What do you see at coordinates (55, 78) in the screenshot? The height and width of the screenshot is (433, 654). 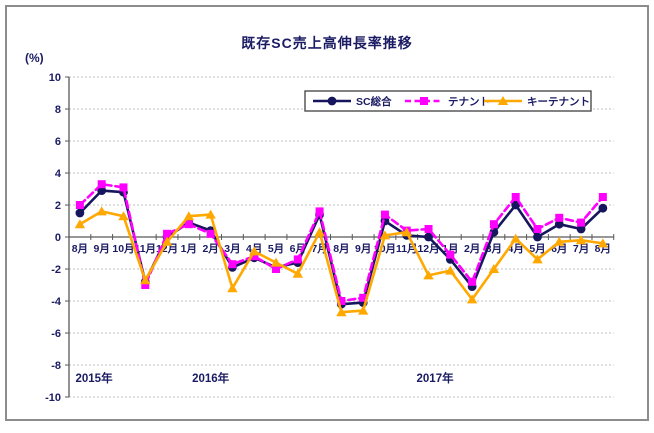 I see `y-tick-label: 10` at bounding box center [55, 78].